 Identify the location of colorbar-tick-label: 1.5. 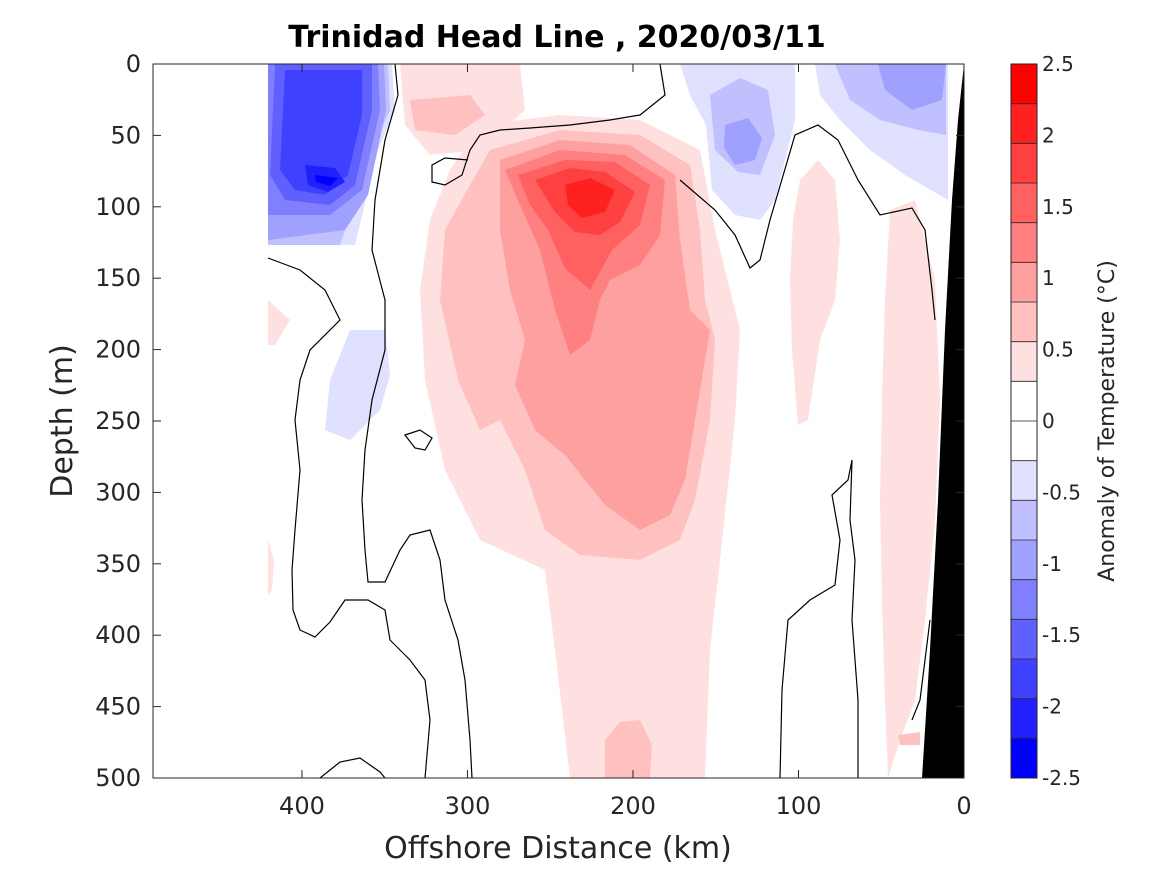
(1058, 207).